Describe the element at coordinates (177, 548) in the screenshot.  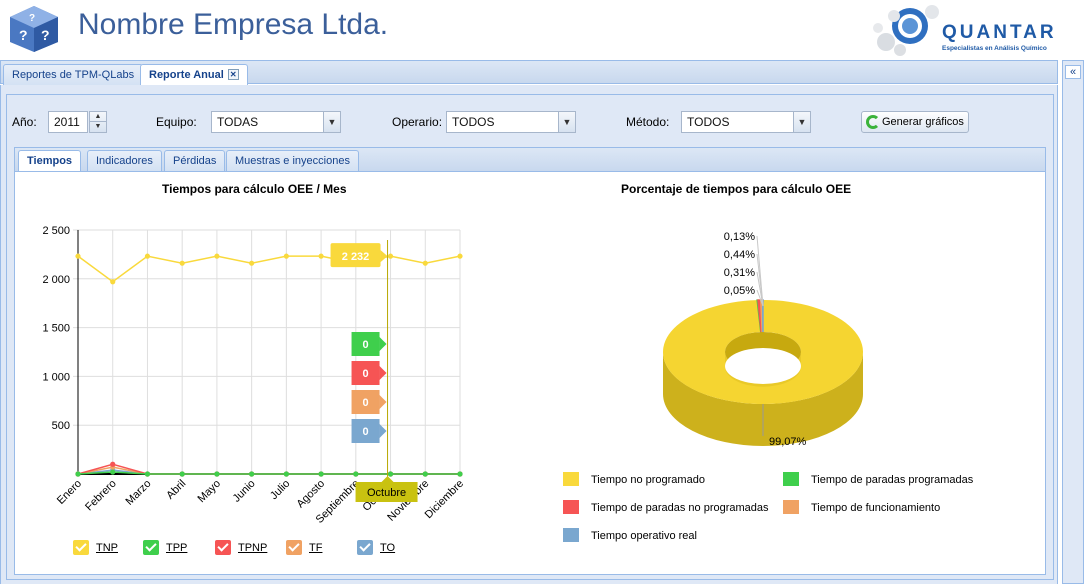
I see `legend-tpp: TPP` at that location.